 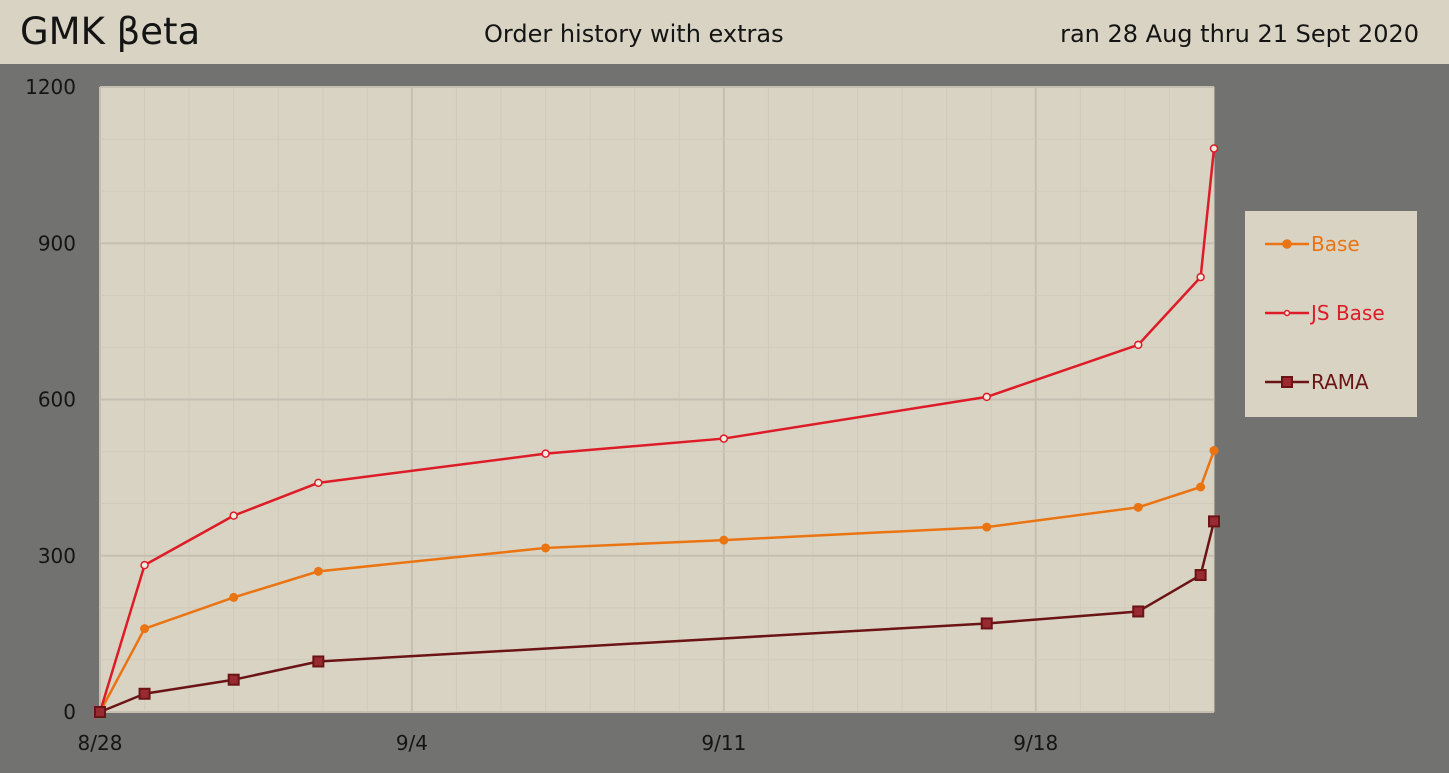 What do you see at coordinates (723, 743) in the screenshot?
I see `x-tick-label: 9/11` at bounding box center [723, 743].